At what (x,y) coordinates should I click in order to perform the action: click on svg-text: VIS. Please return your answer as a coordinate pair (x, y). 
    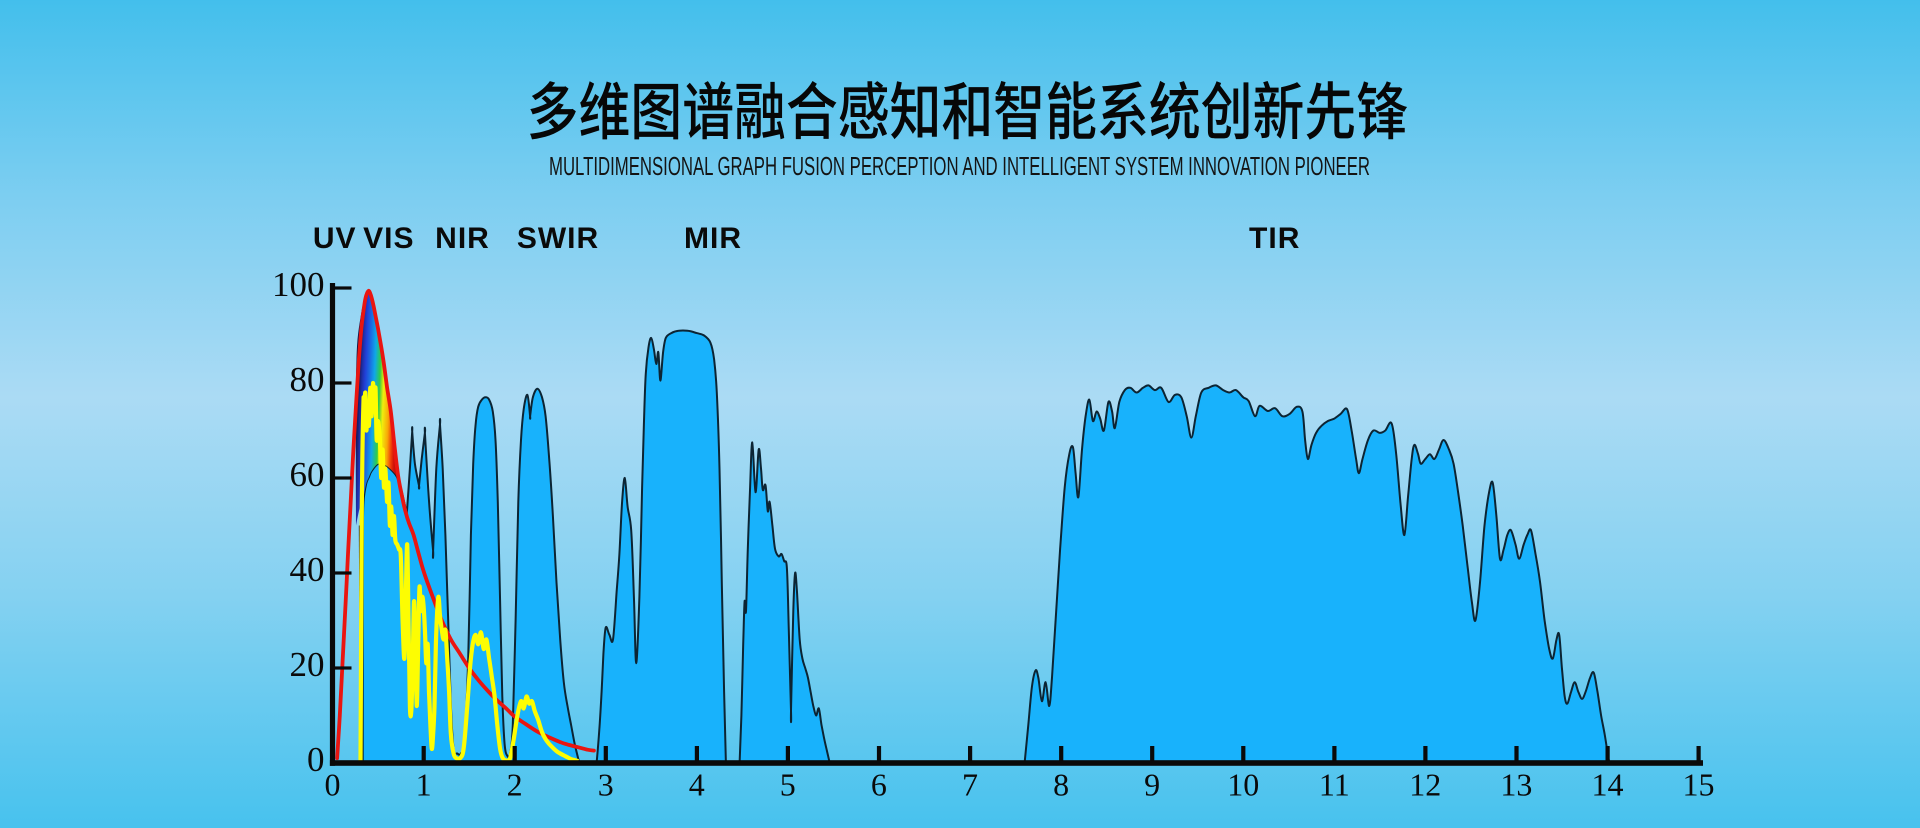
    Looking at the image, I should click on (388, 238).